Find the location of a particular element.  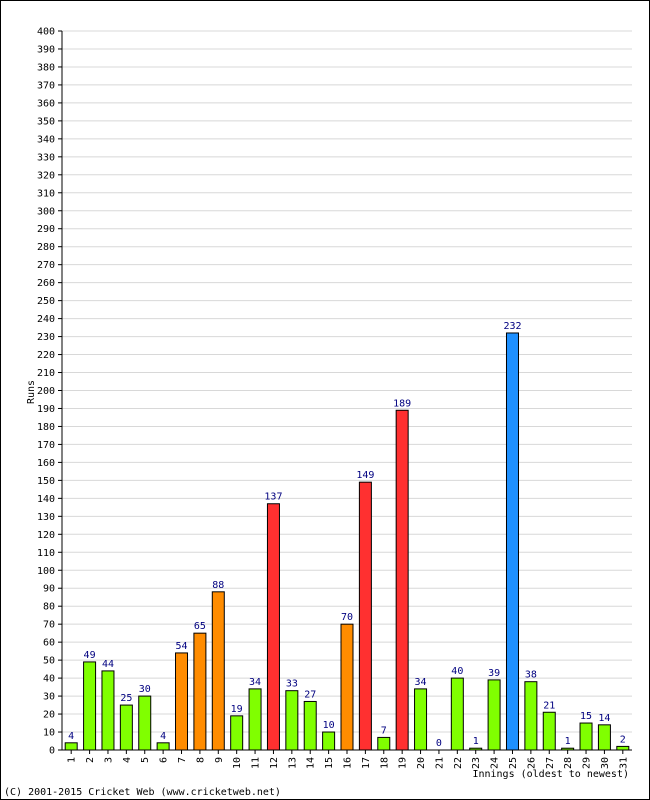

y-tick-label: 110 is located at coordinates (46, 553).